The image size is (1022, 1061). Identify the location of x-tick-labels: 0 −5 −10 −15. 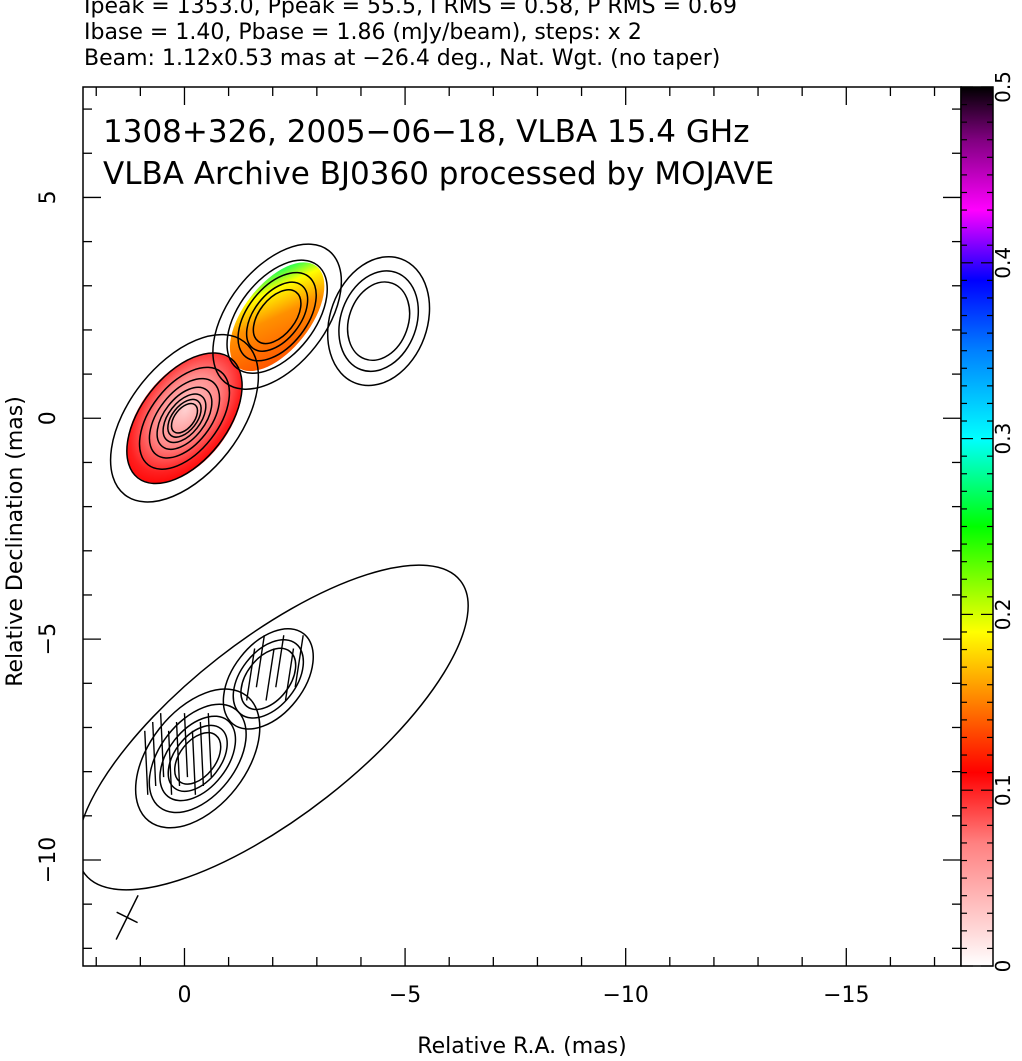
(523, 995).